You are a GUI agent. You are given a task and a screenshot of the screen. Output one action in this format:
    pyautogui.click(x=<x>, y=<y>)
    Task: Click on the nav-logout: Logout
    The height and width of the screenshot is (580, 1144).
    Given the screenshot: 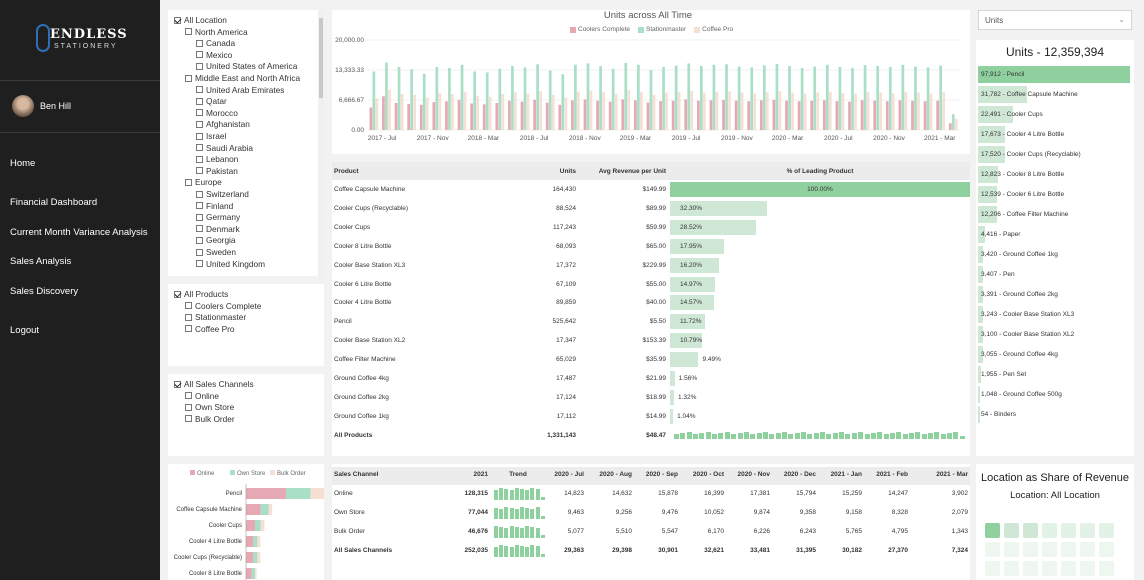 What is the action you would take?
    pyautogui.click(x=25, y=330)
    